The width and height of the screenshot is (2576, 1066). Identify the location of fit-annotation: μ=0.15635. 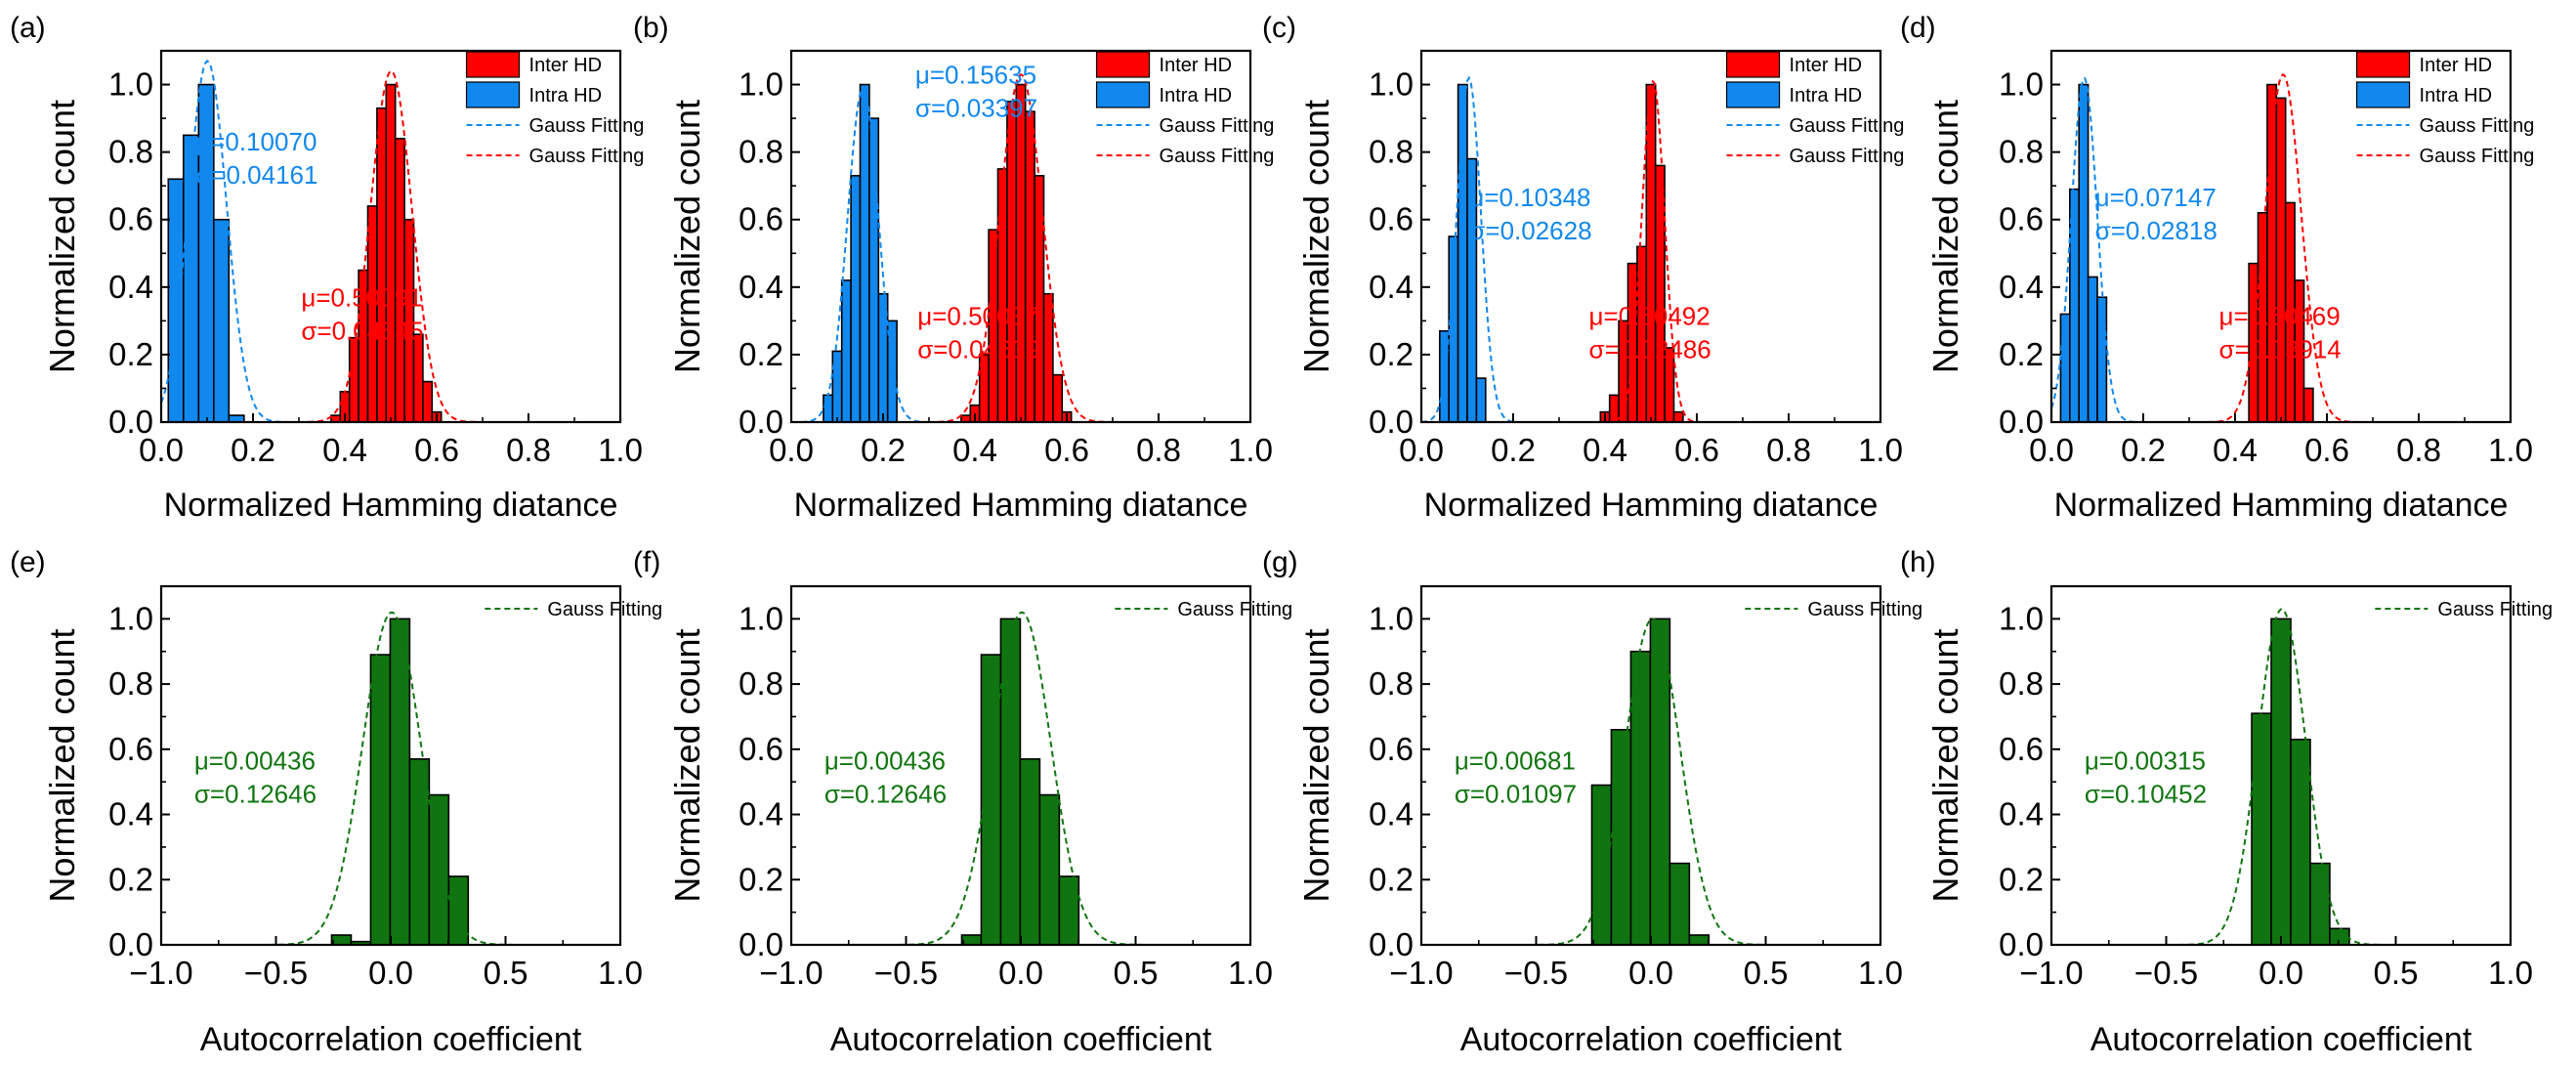
(975, 75).